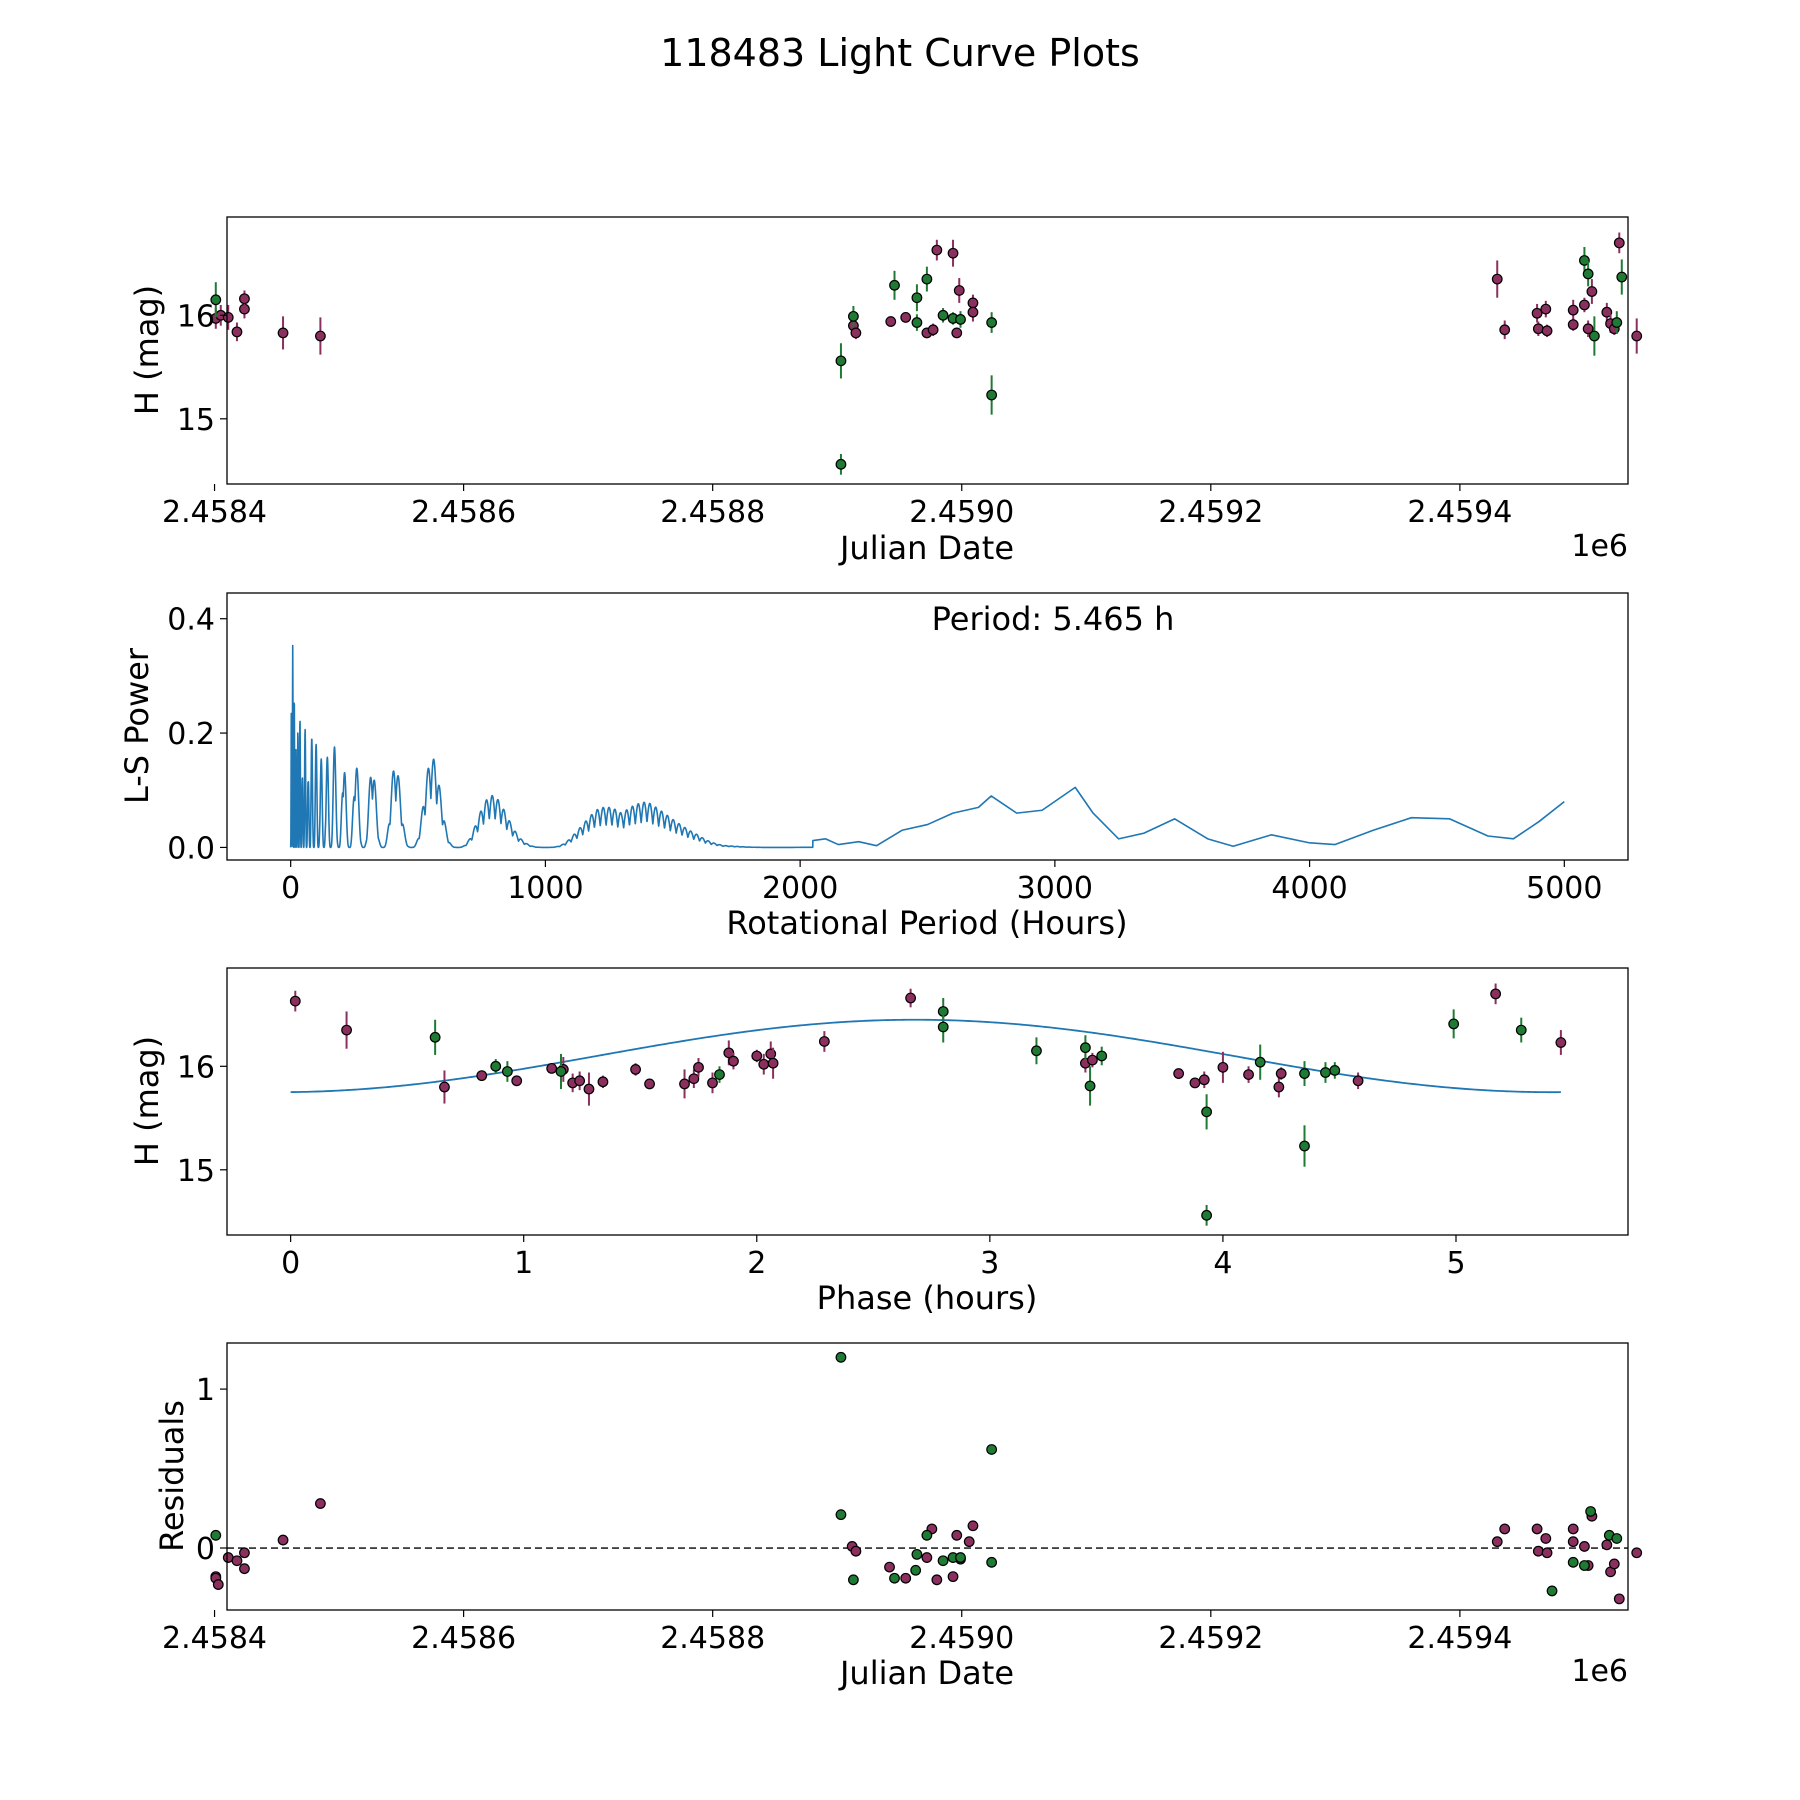  I want to click on x-tick-label: 5000, so click(1564, 888).